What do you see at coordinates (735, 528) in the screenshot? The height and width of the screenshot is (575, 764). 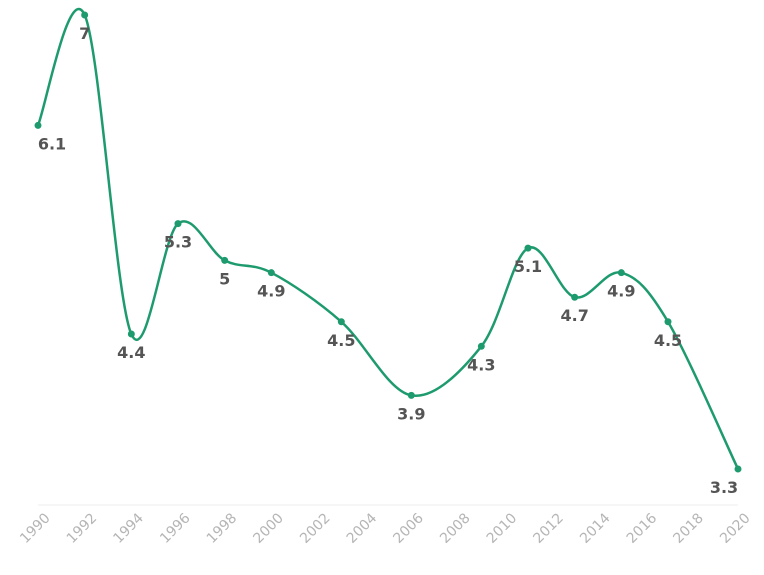 I see `x-tick-label: 2020` at bounding box center [735, 528].